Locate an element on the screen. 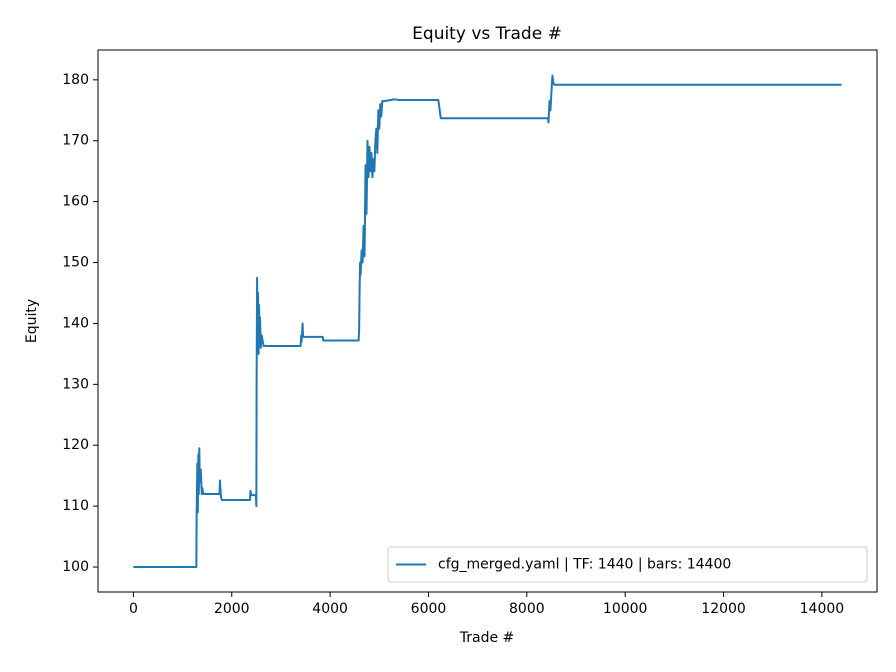 The image size is (896, 672). y-tick-label: 180 is located at coordinates (75, 80).